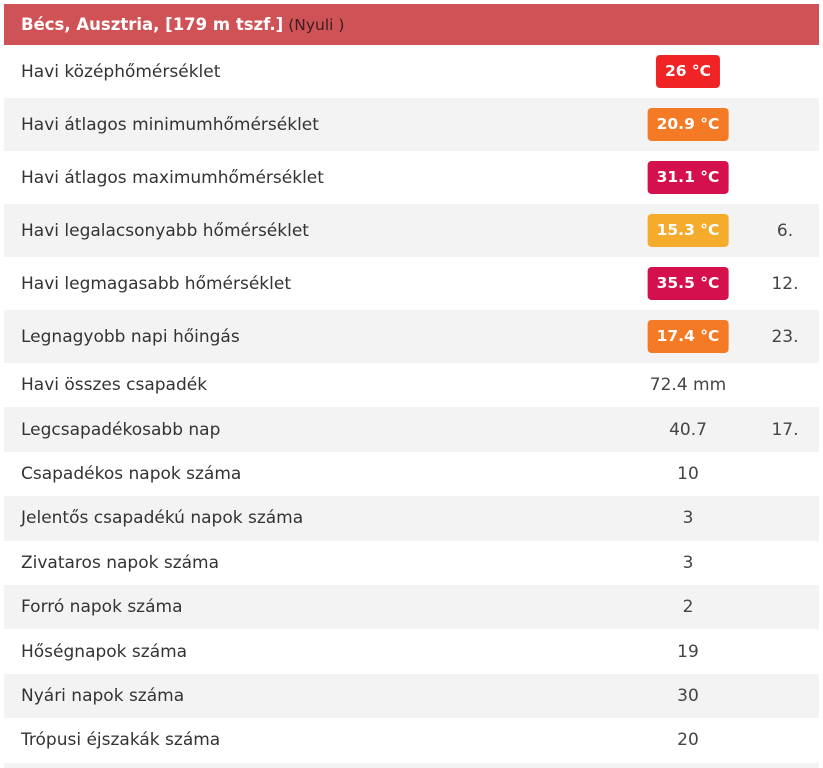  What do you see at coordinates (156, 283) in the screenshot?
I see `row-label: Havi legmagasabb hőmérséklet` at bounding box center [156, 283].